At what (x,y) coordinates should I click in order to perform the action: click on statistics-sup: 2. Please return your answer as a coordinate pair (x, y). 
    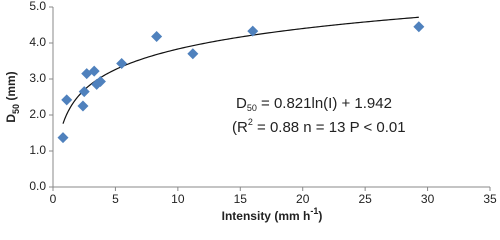
    Looking at the image, I should click on (250, 122).